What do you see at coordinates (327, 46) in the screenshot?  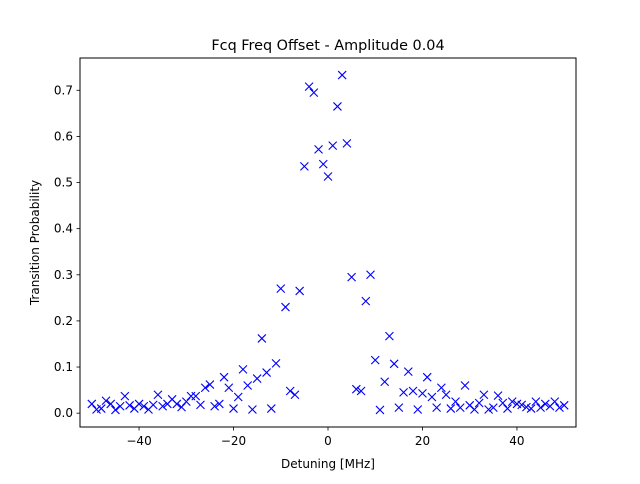 I see `chart-title: Fcq Freq Offset - Amplitude 0.04` at bounding box center [327, 46].